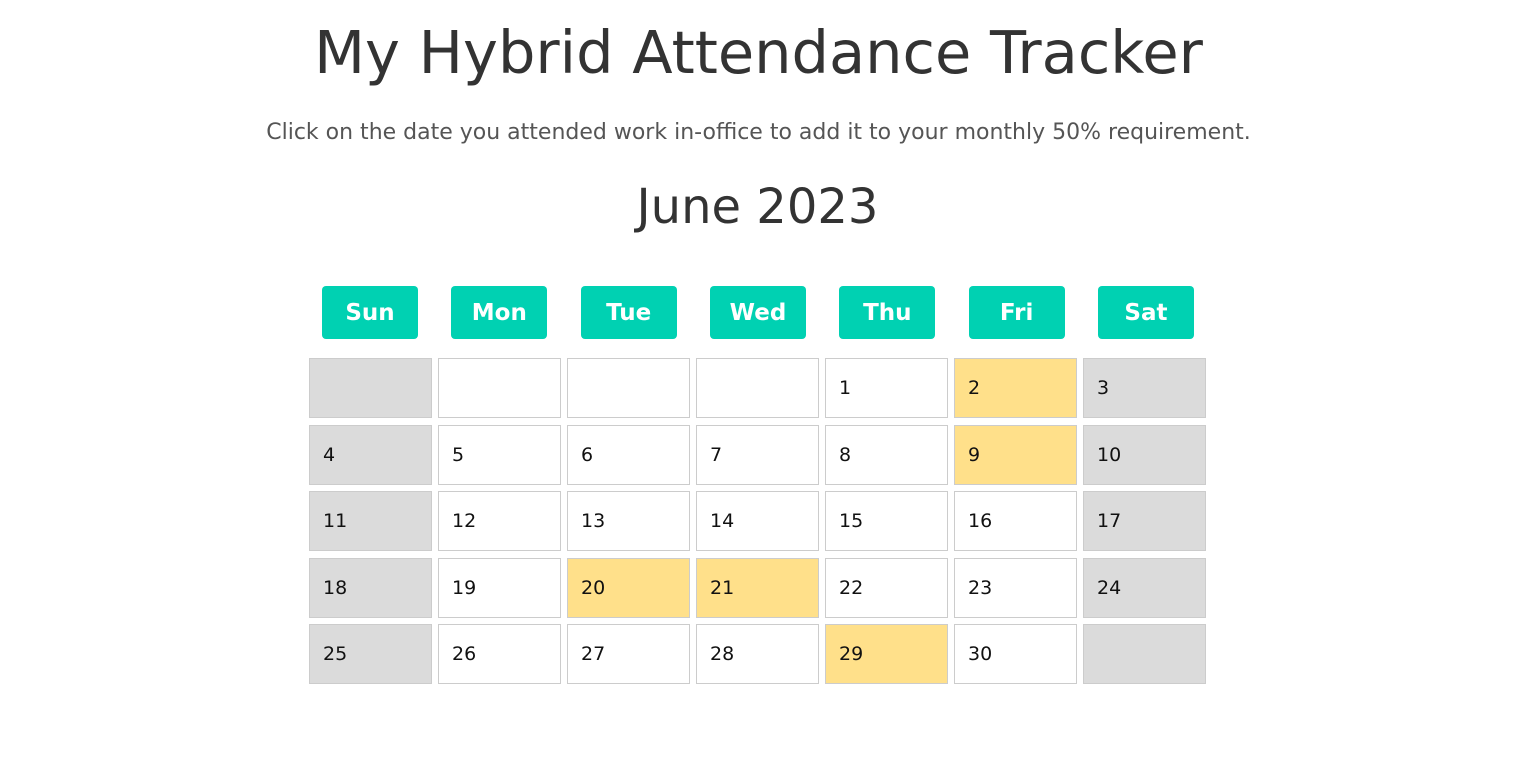 The width and height of the screenshot is (1537, 772). I want to click on calendar-day-18: 18, so click(370, 587).